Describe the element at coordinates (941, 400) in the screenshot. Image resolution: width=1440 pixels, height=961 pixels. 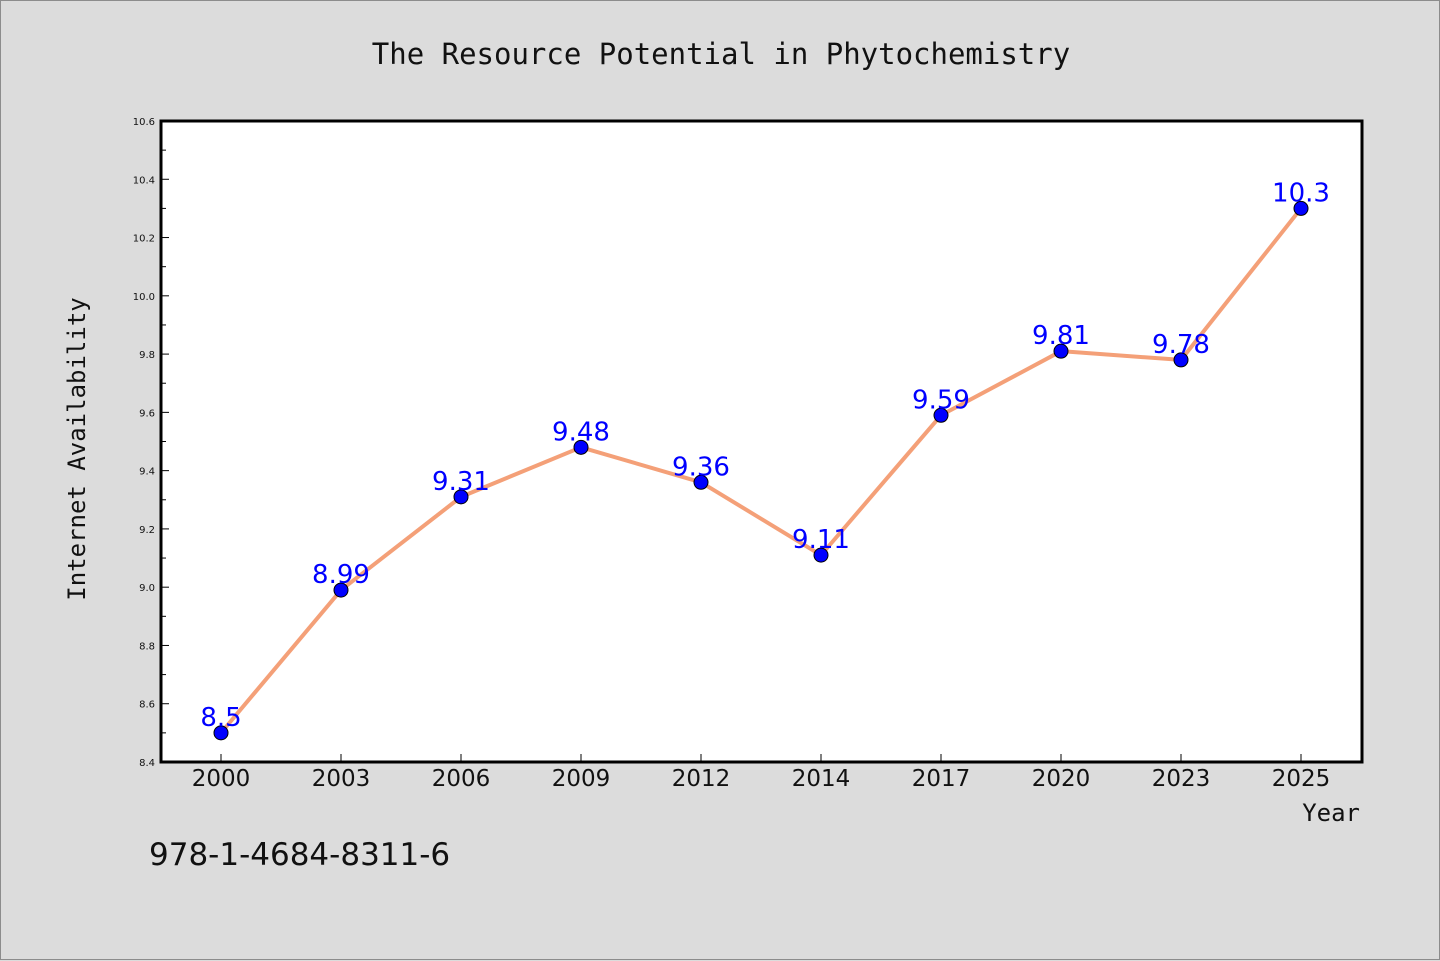
I see `data-value-label: 9.59` at that location.